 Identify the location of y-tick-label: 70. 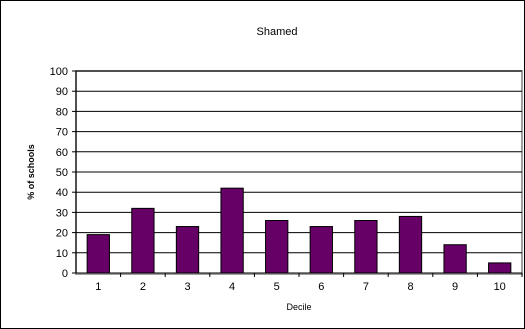
(62, 133).